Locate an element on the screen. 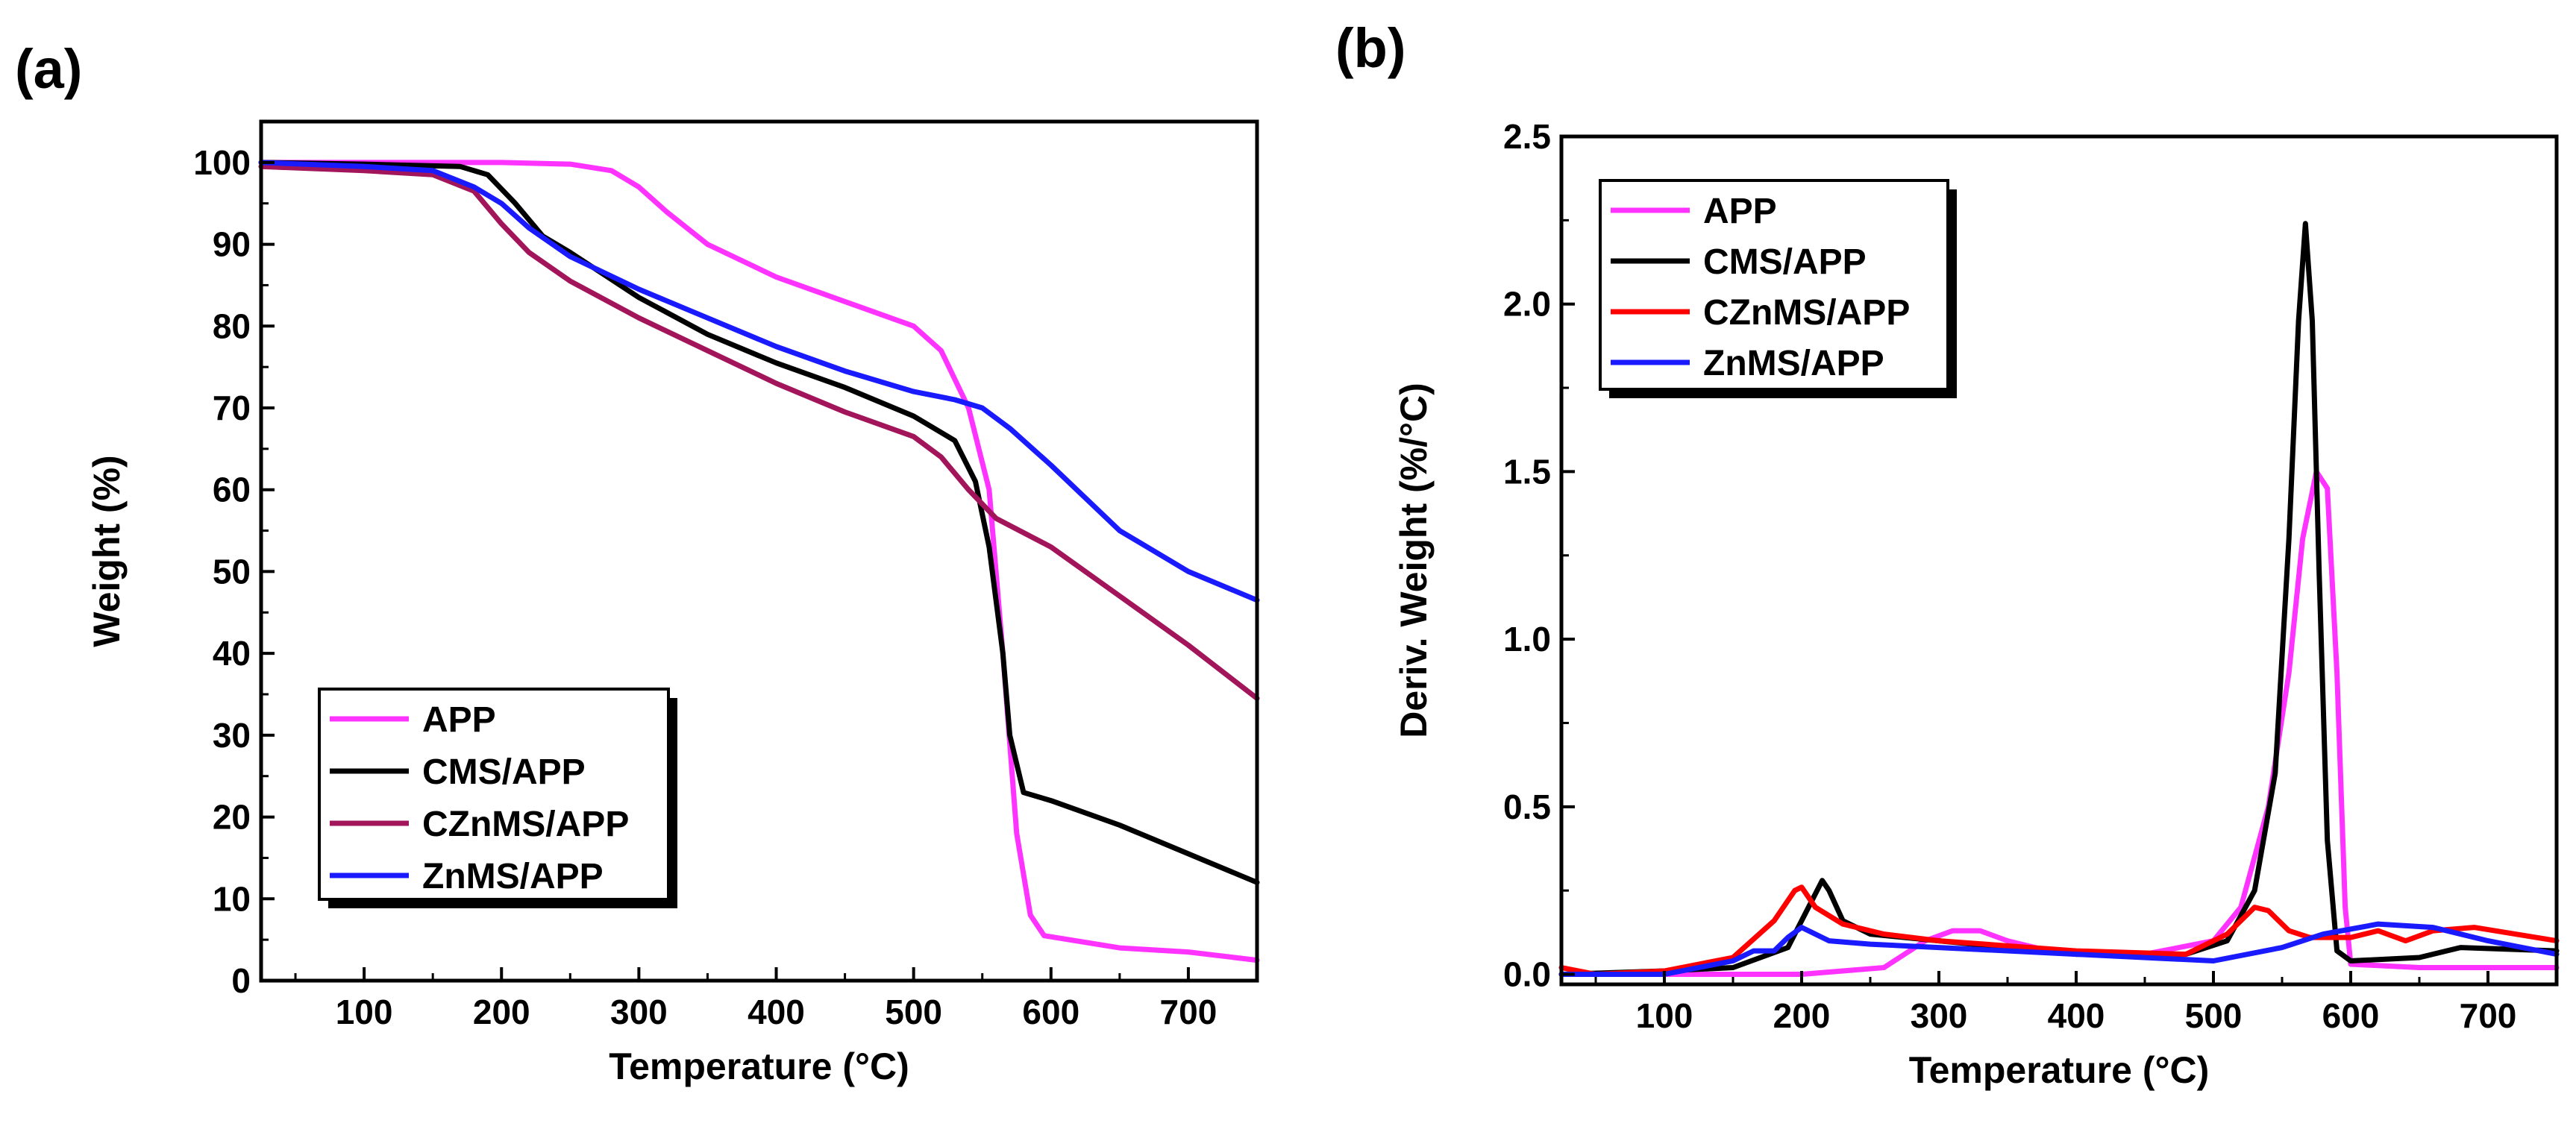 The width and height of the screenshot is (2576, 1135). y-axis: 0.0 0.5 1.0 1.5 2.0 2.5 is located at coordinates (1539, 555).